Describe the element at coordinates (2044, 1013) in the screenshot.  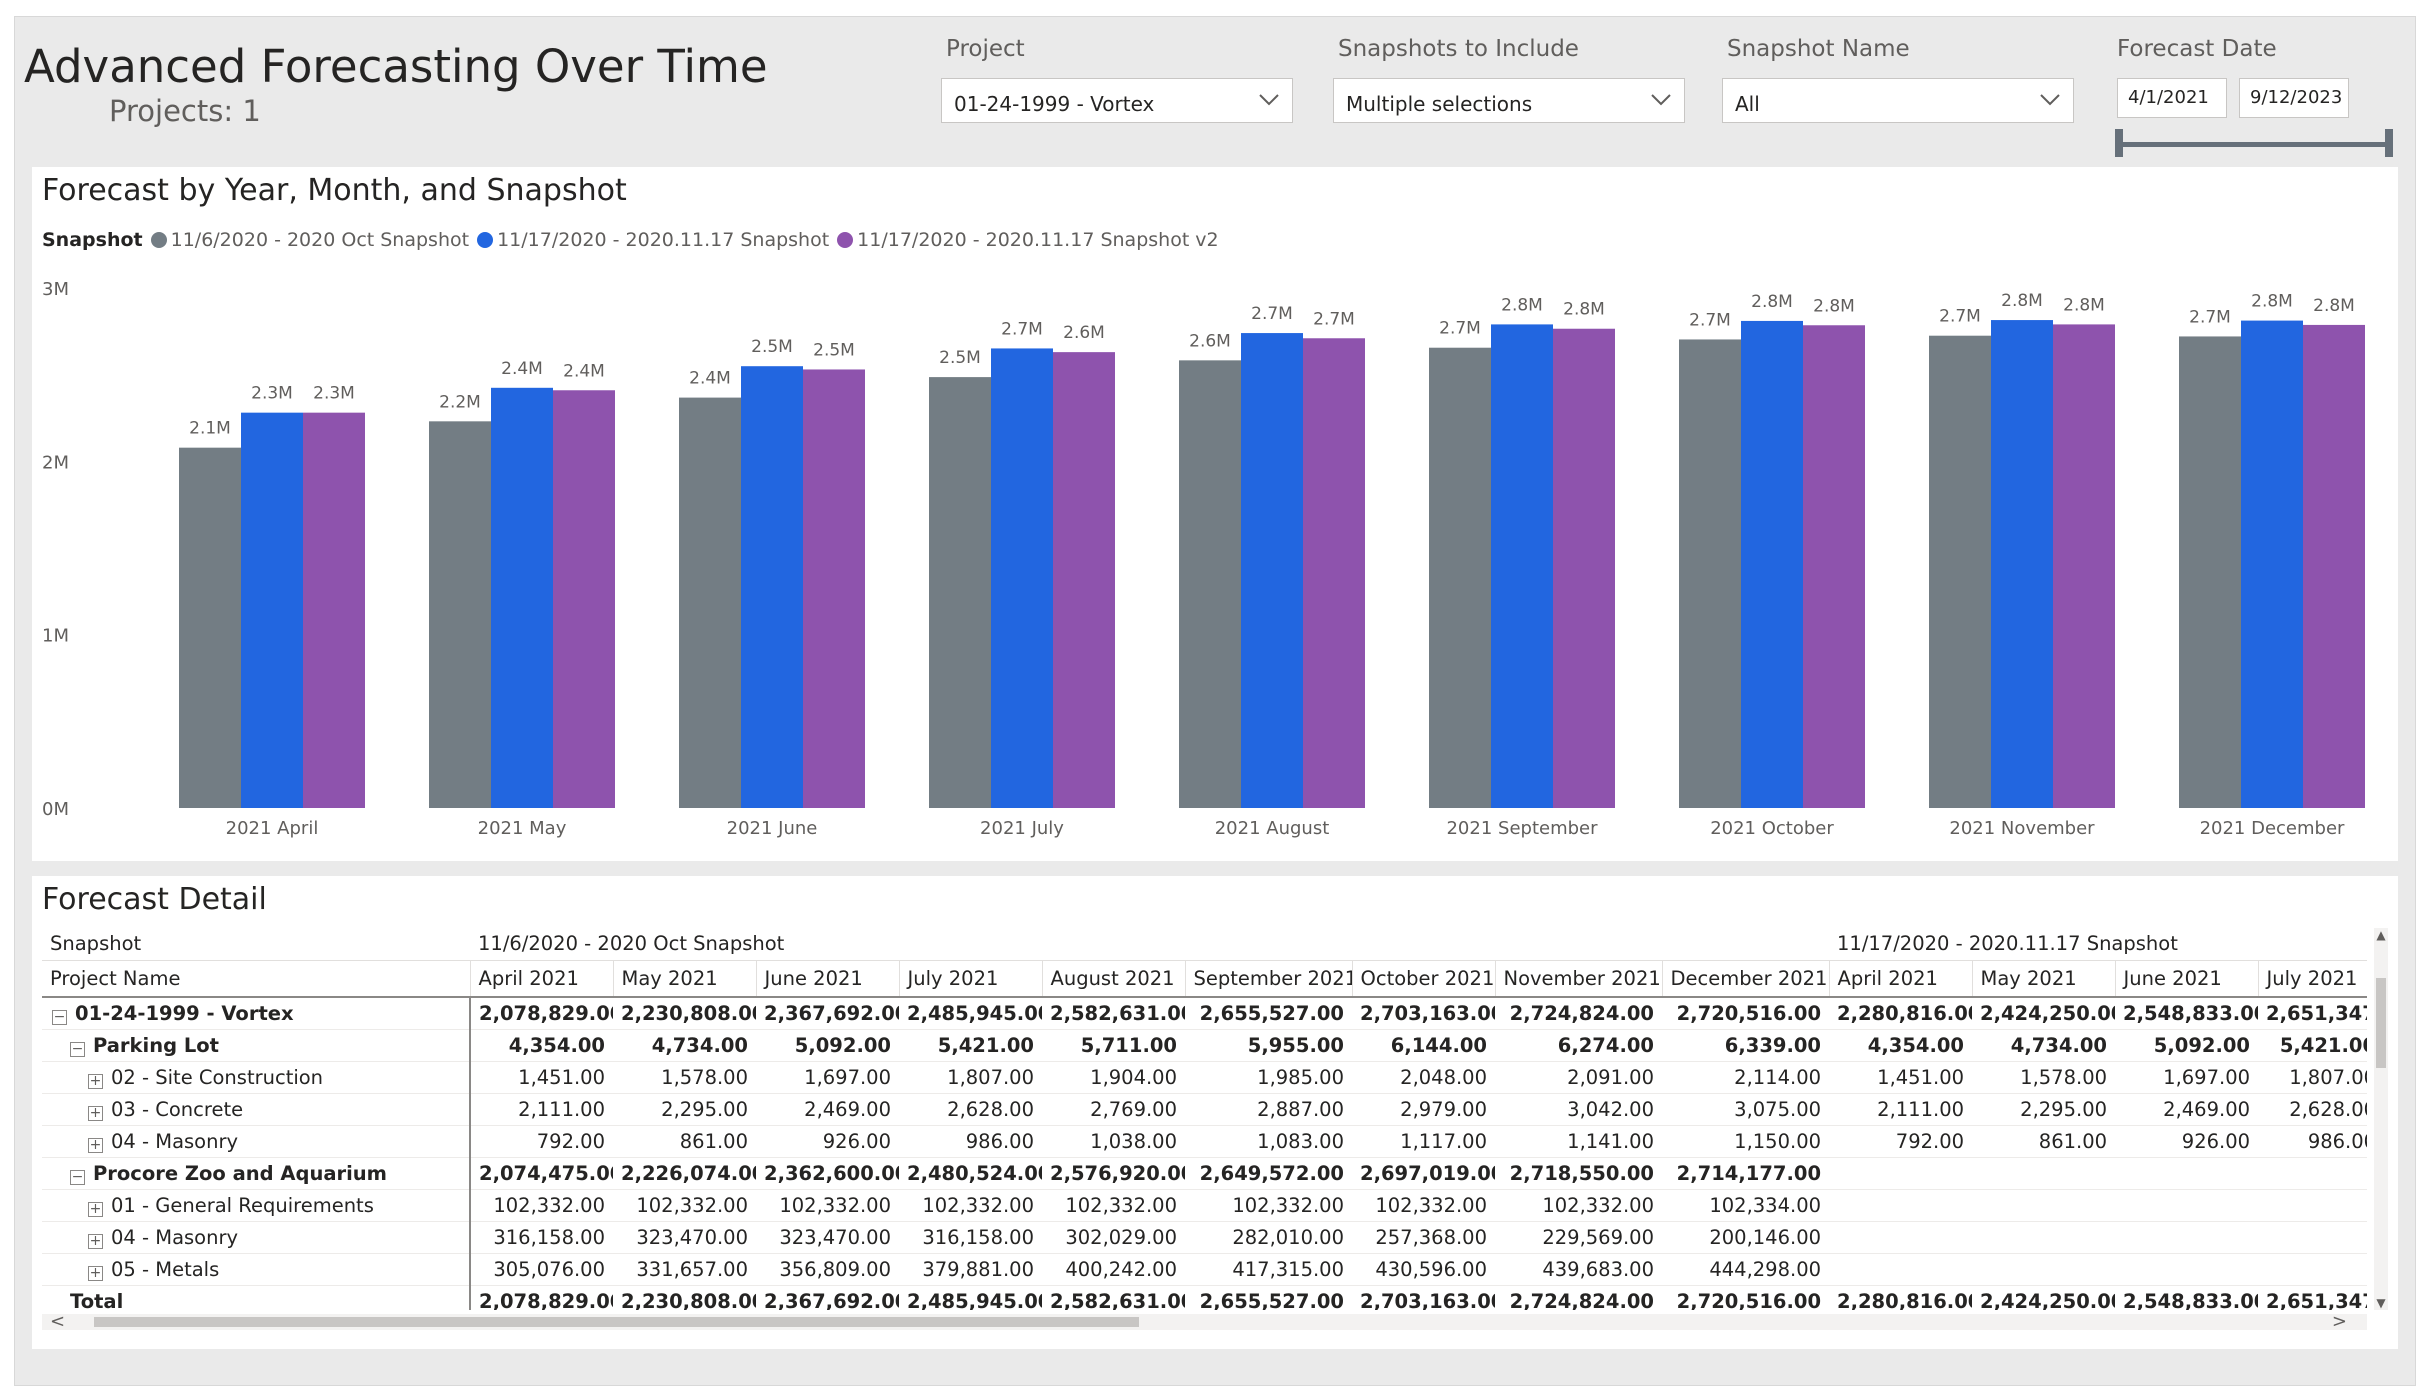
I see `value-cell: 2,424,250.00` at that location.